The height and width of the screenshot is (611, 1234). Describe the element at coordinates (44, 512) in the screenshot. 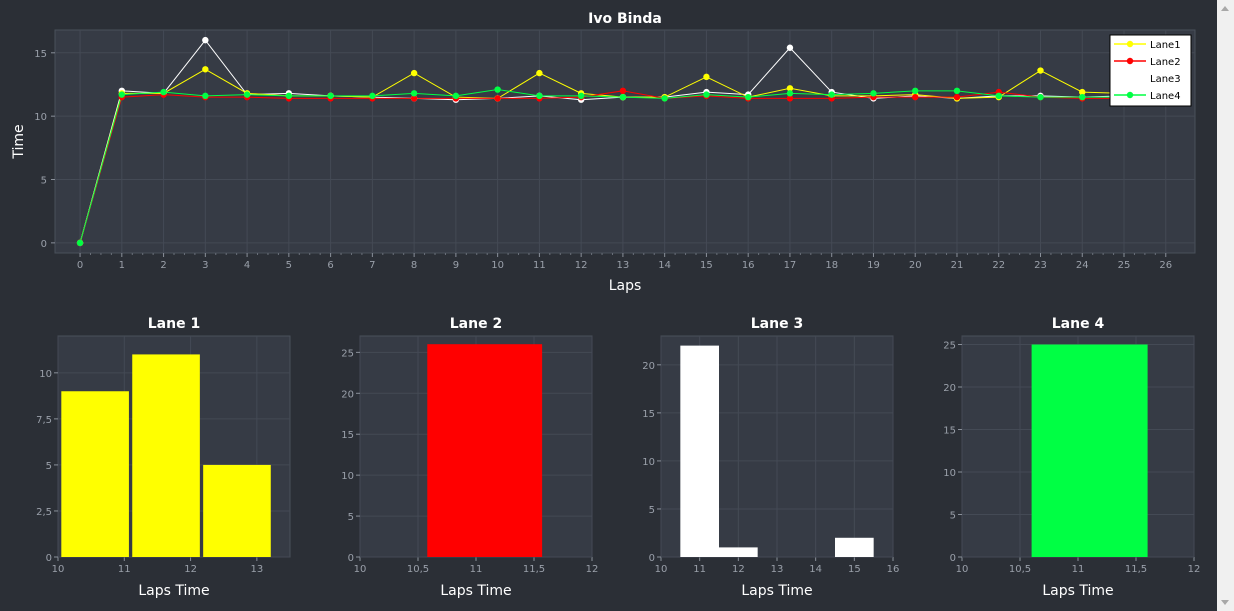

I see `y-tick-label: 2,5` at that location.